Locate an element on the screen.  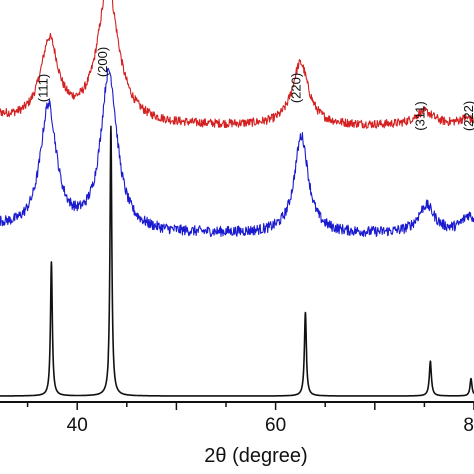
peak-label: (311) is located at coordinates (419, 115).